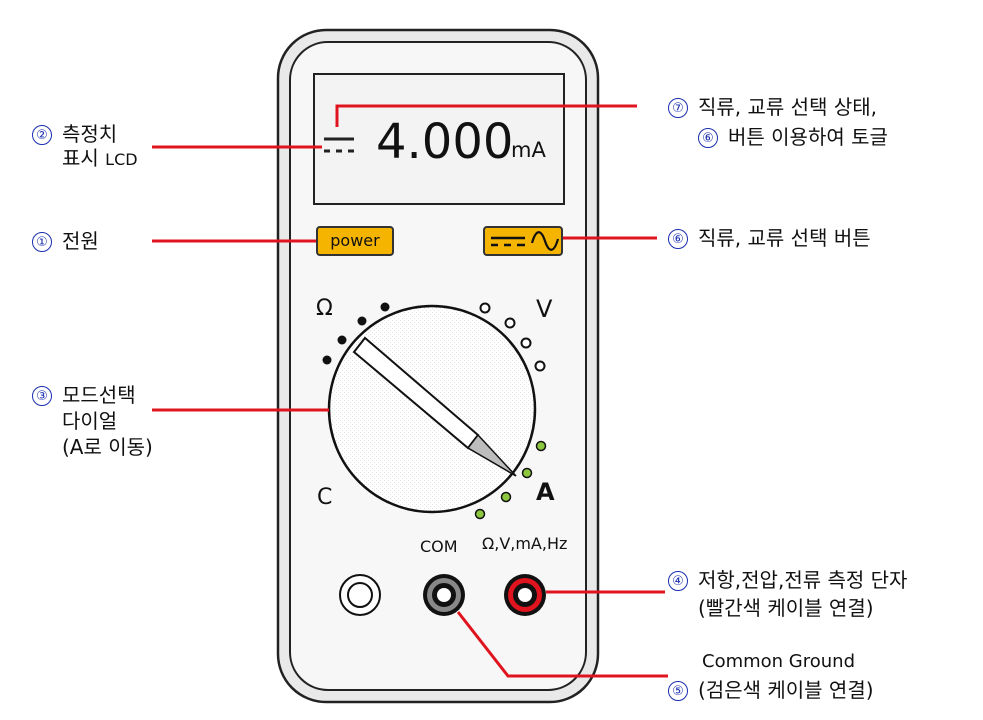 This screenshot has height=720, width=983. I want to click on dial-pointer, so click(434, 406).